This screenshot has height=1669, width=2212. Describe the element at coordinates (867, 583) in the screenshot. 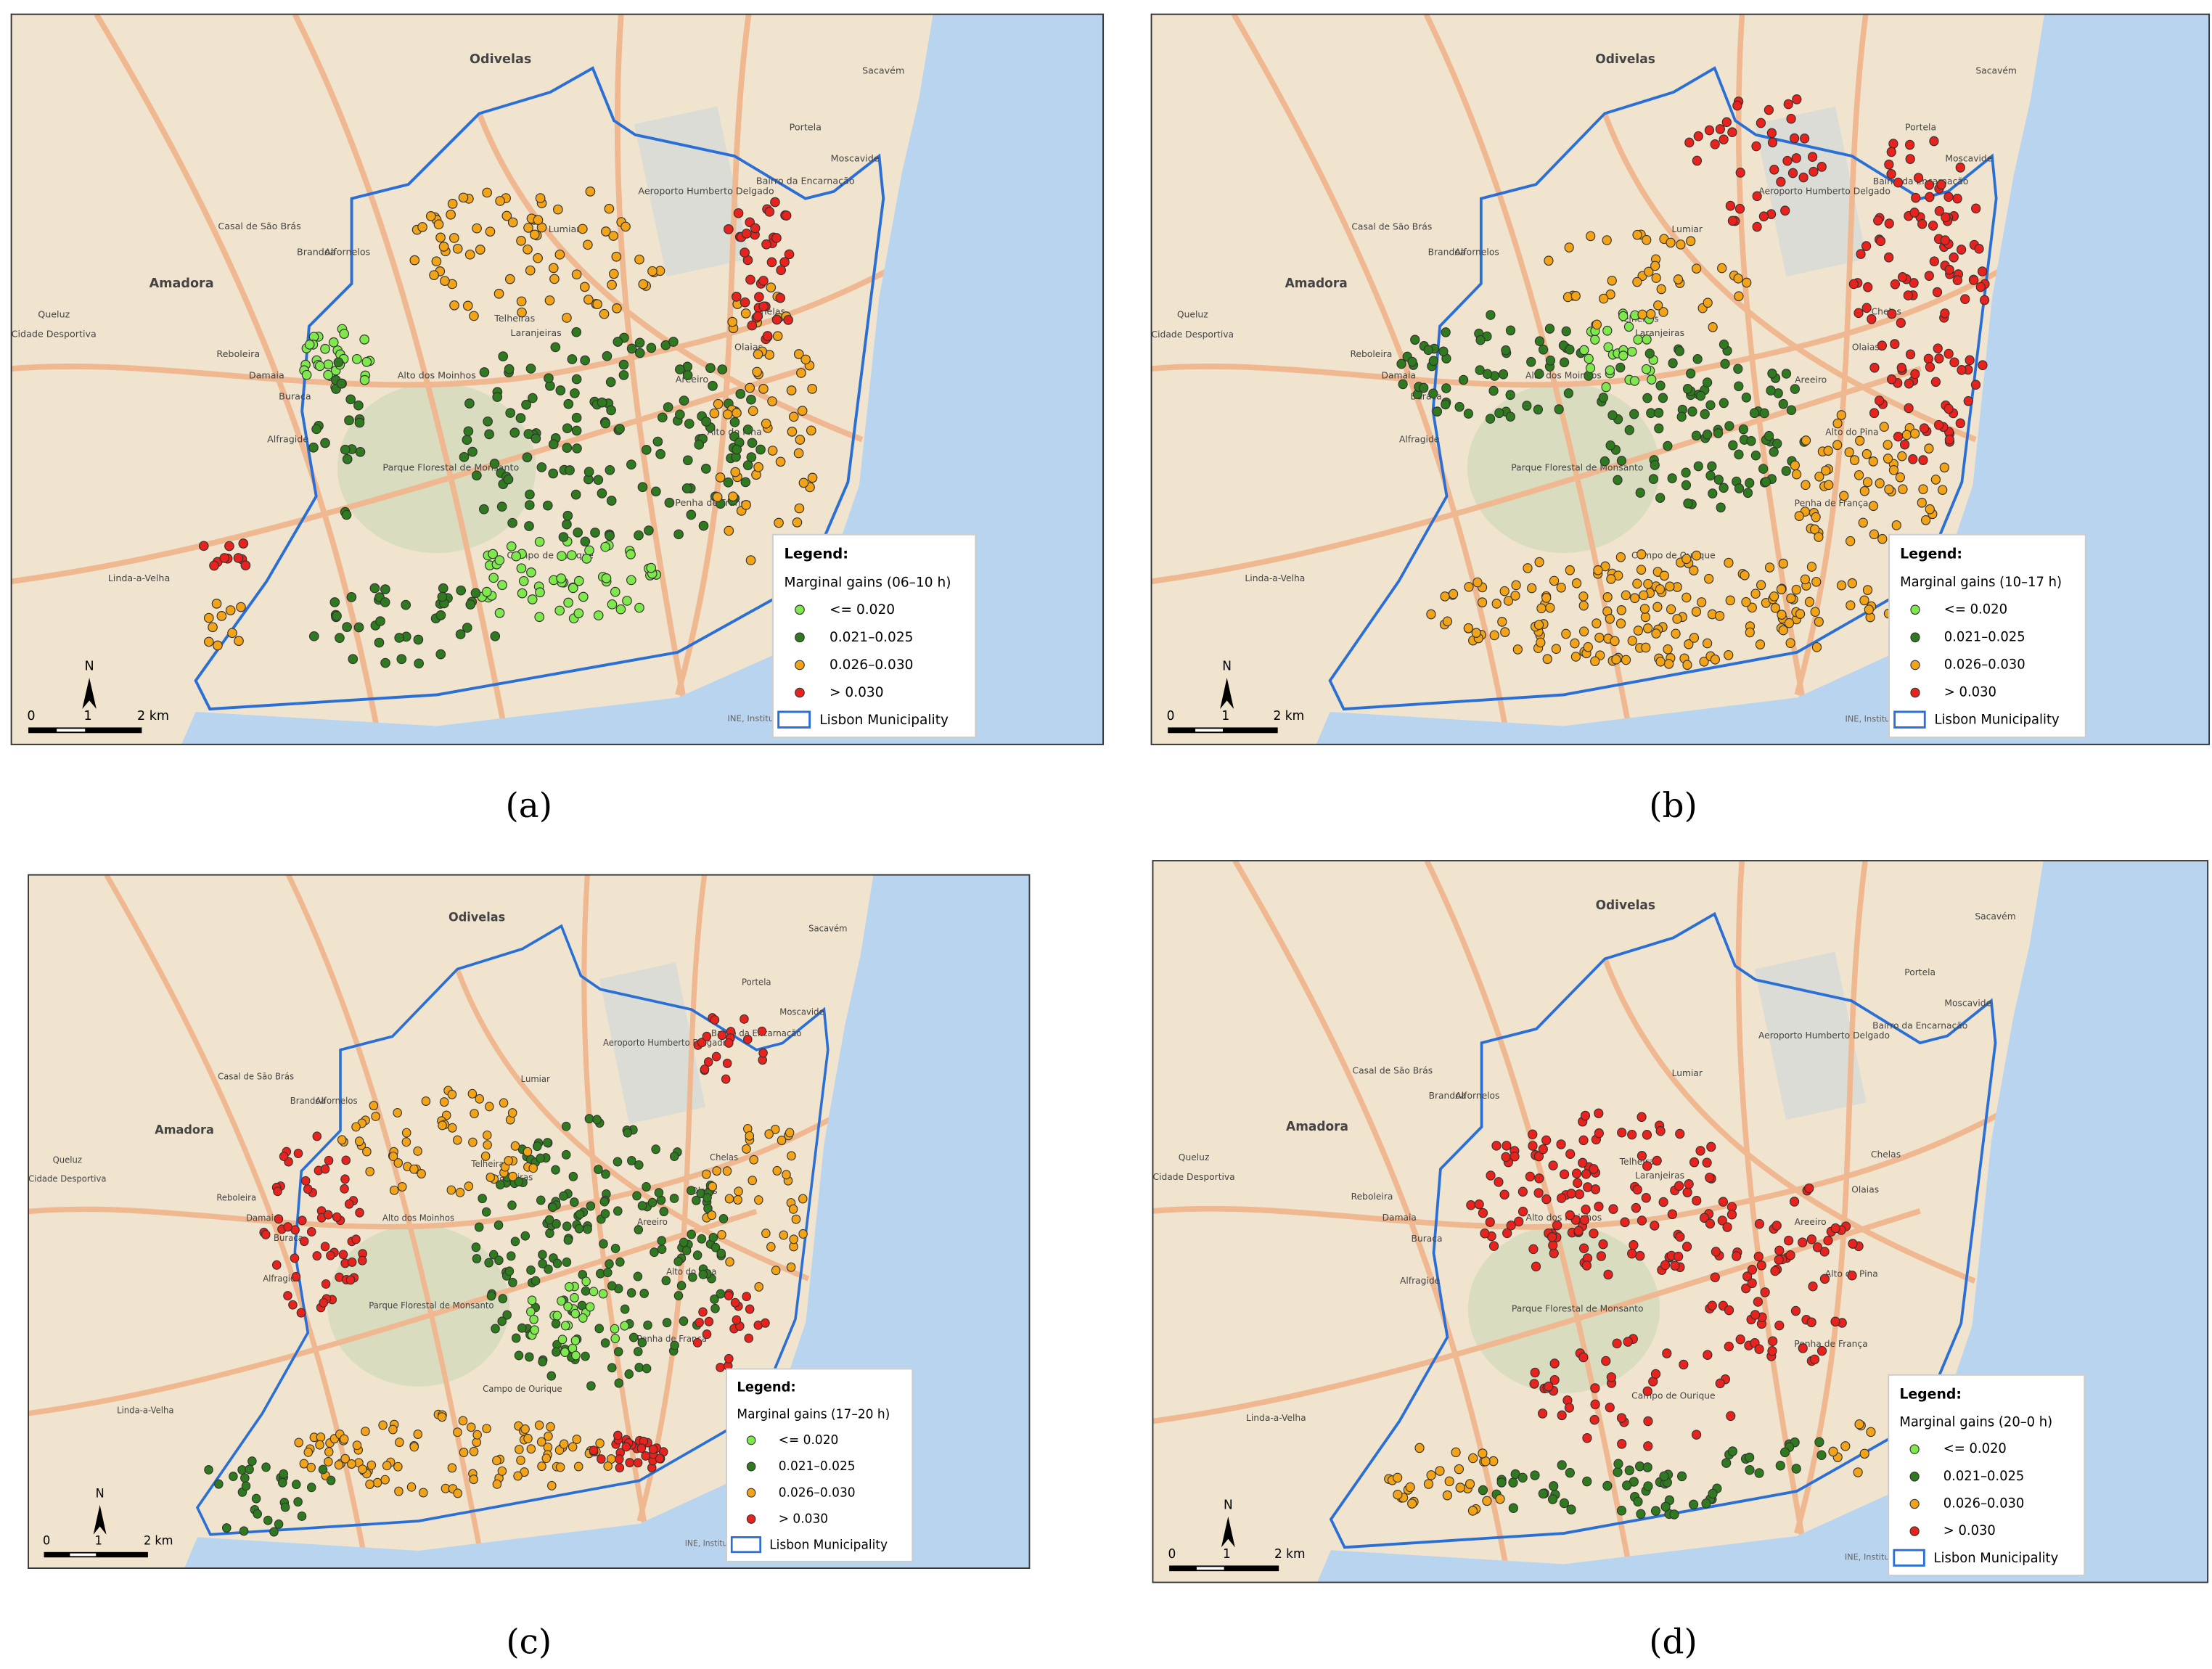

I see `legend-subtitle: Marginal gains (06–10 h)` at that location.